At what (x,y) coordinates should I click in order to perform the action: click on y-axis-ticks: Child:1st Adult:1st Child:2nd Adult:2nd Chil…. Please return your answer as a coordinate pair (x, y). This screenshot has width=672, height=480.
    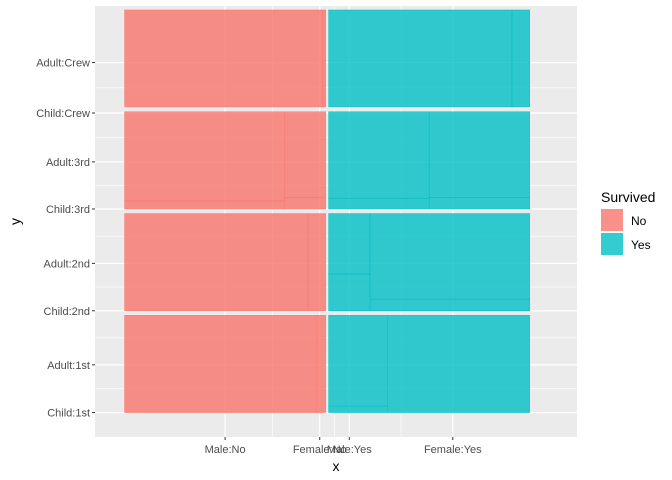
    Looking at the image, I should click on (65, 239).